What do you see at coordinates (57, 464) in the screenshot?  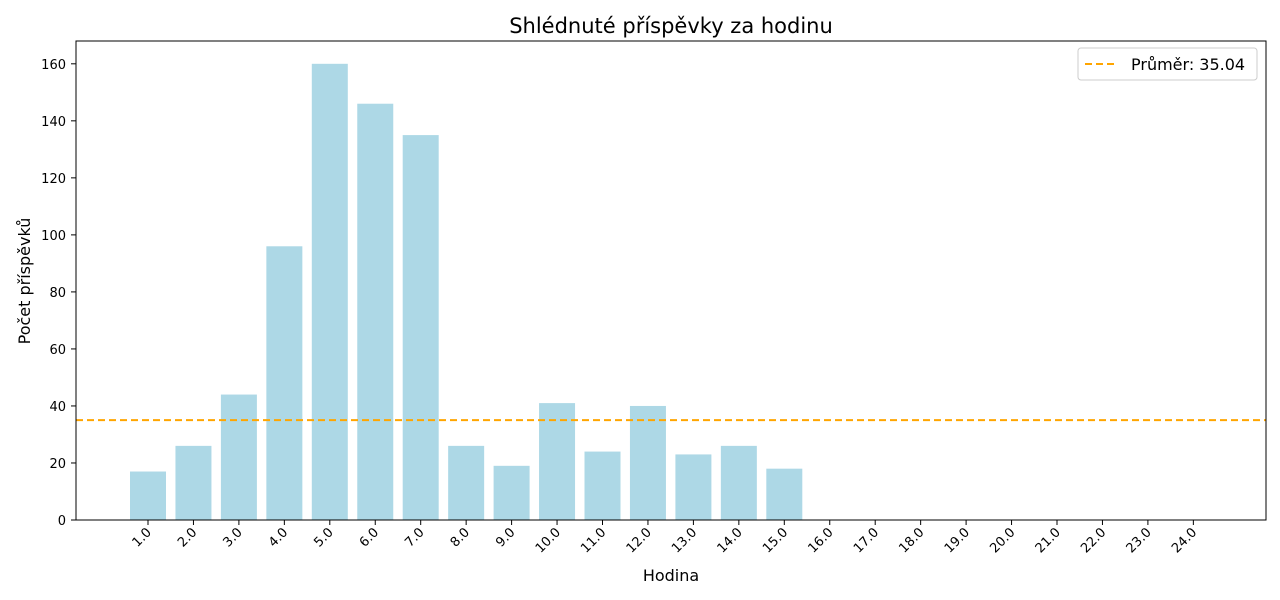 I see `y-tick-label: 20` at bounding box center [57, 464].